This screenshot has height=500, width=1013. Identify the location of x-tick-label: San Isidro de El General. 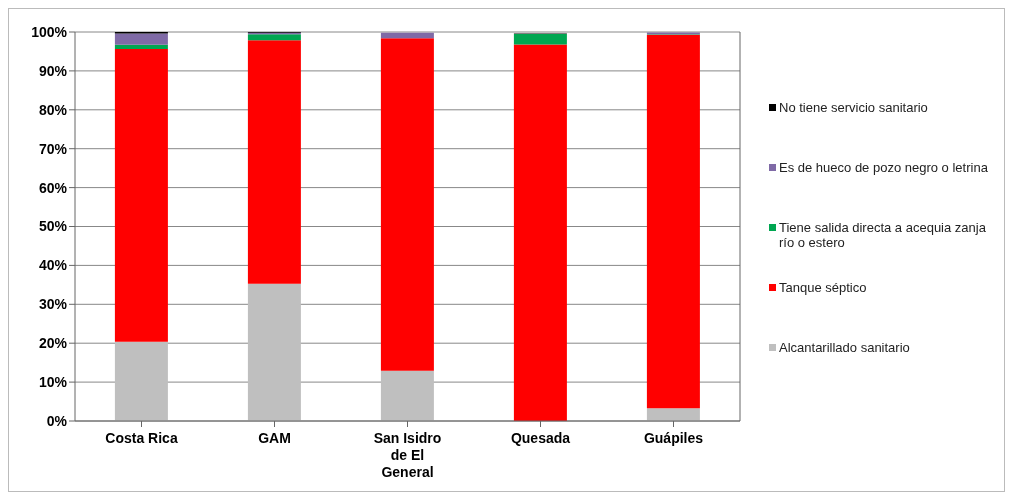
(407, 455).